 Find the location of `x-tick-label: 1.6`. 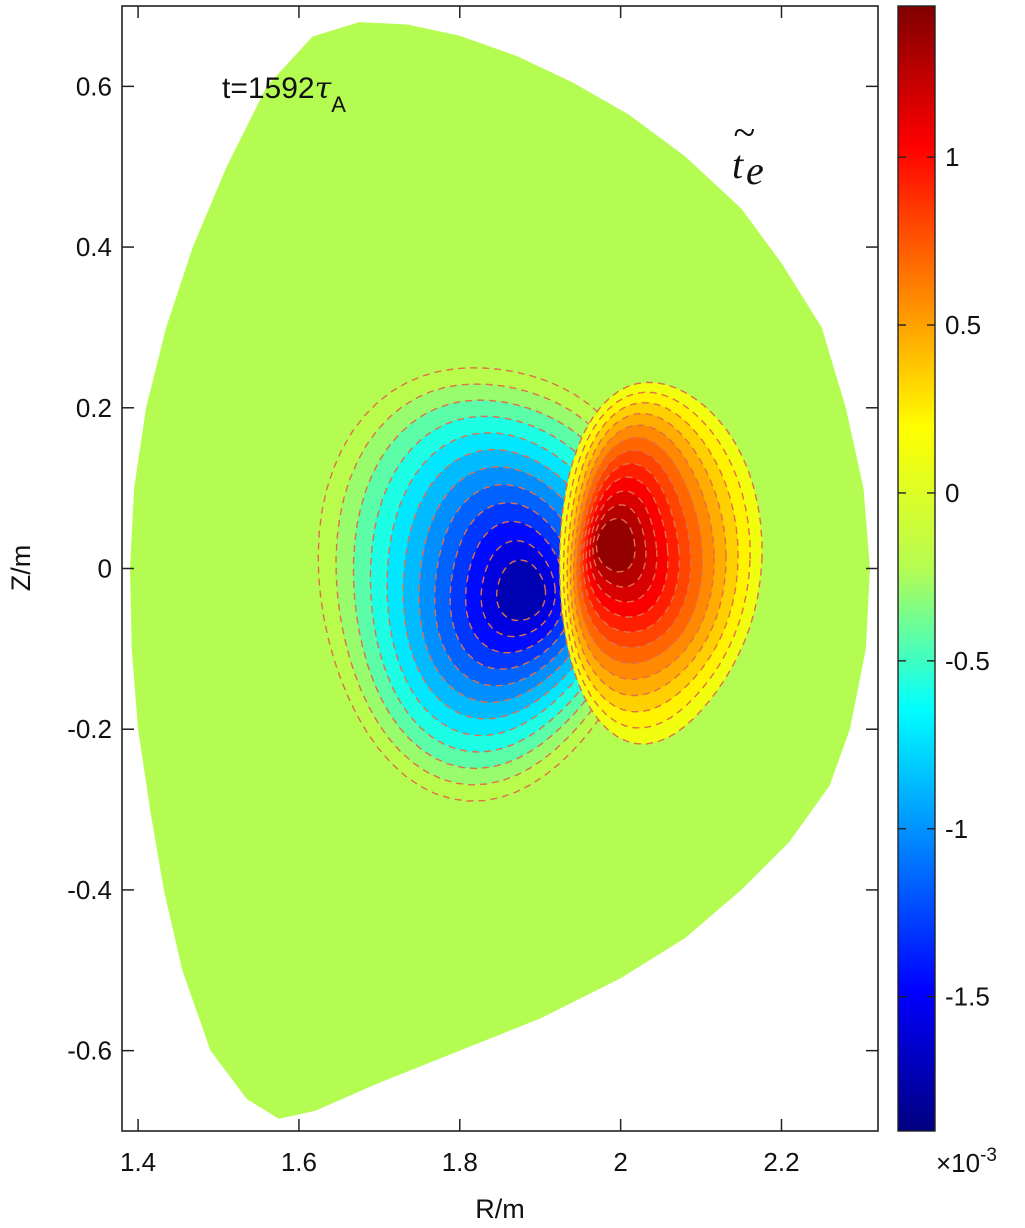

x-tick-label: 1.6 is located at coordinates (299, 1162).